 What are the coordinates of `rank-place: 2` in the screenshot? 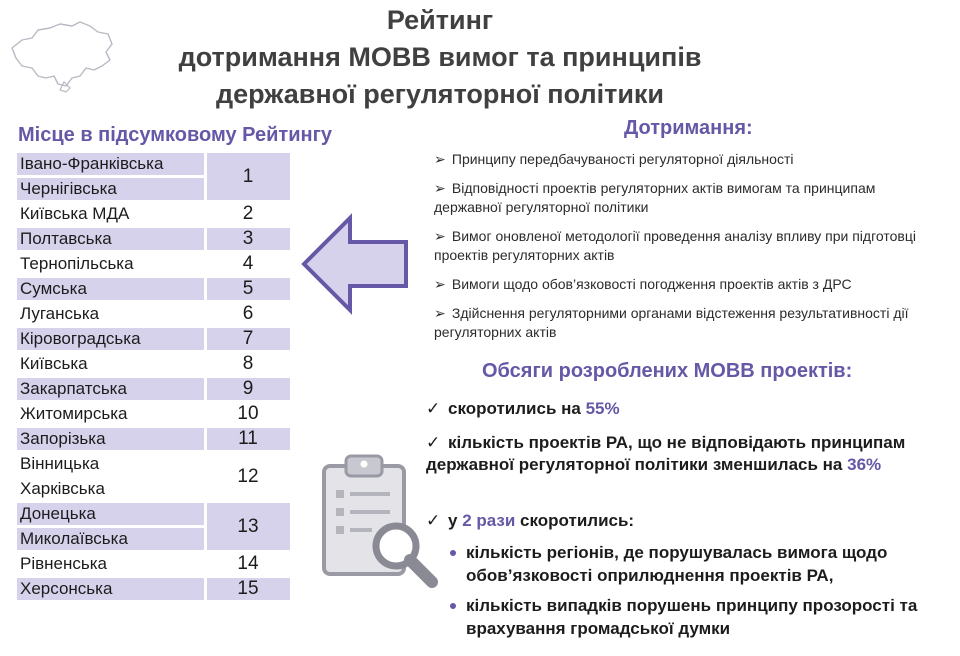 It's located at (247, 214).